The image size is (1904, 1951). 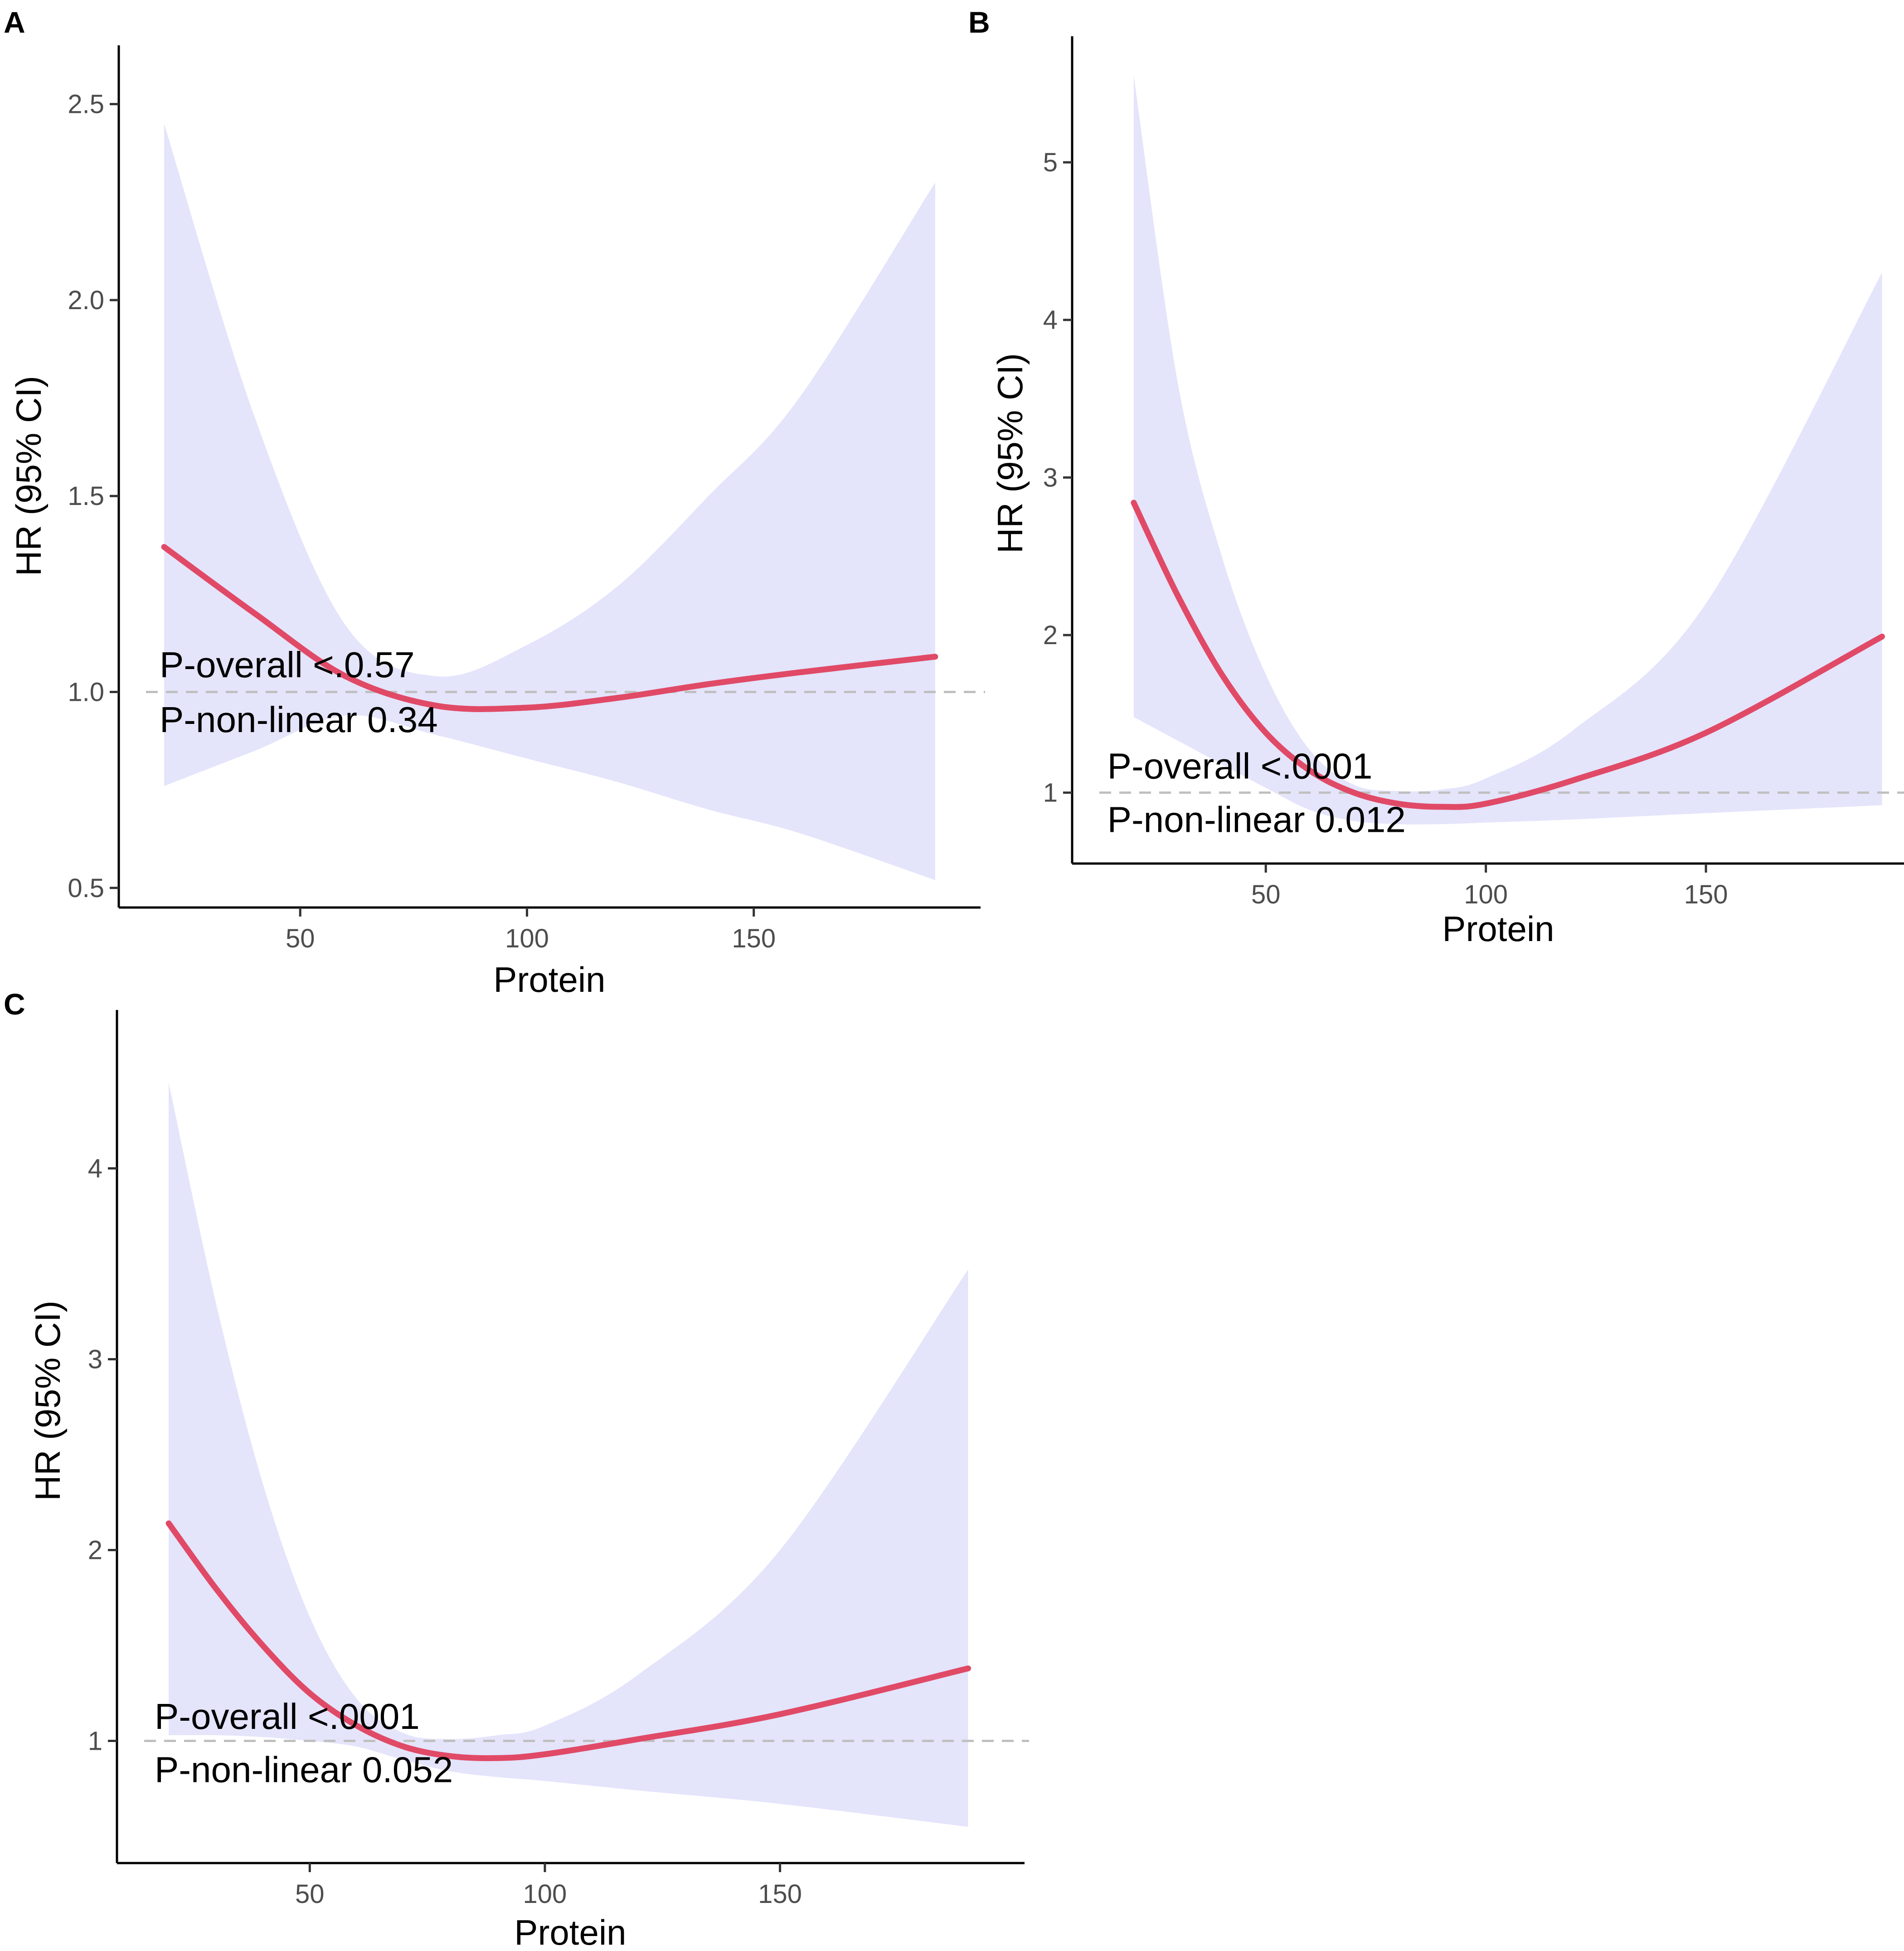 I want to click on y-tick-label: 2.5, so click(x=86, y=105).